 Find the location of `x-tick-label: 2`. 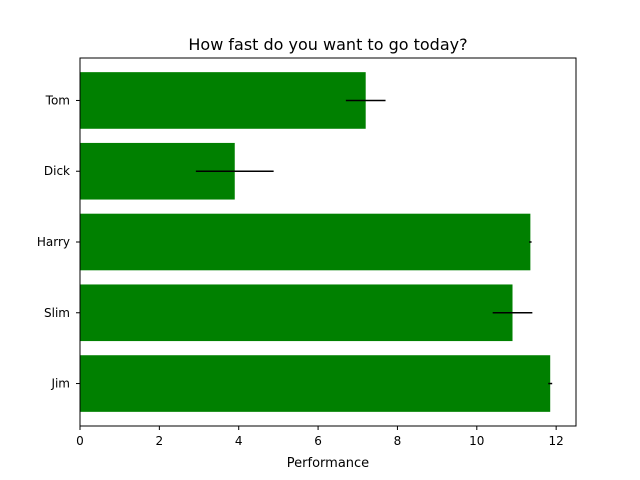

x-tick-label: 2 is located at coordinates (160, 441).